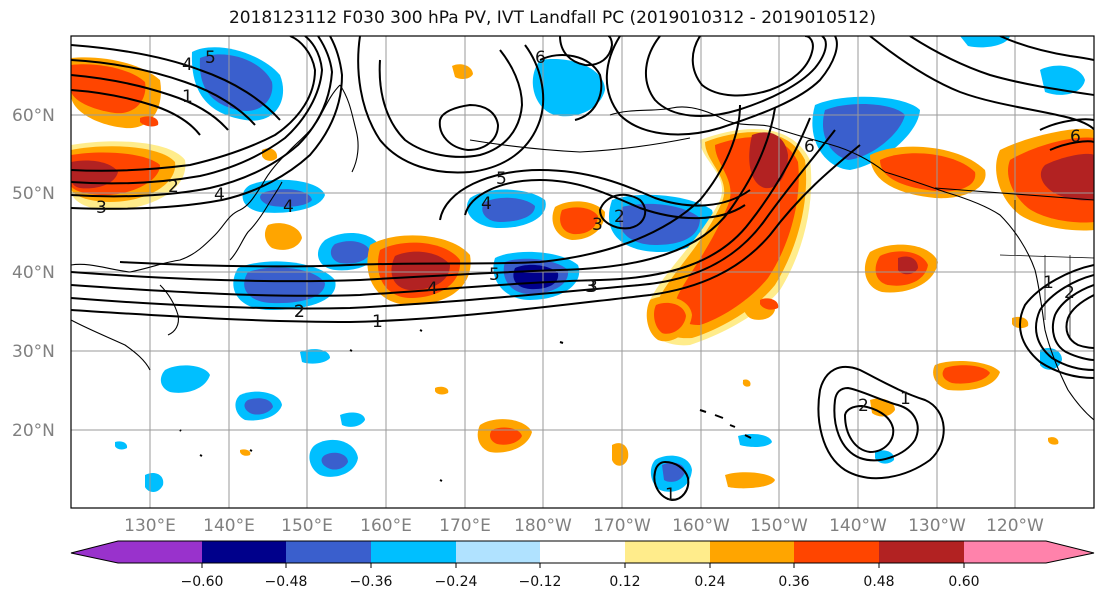 The width and height of the screenshot is (1105, 601). I want to click on colorbar-tick-label: −0.48, so click(286, 582).